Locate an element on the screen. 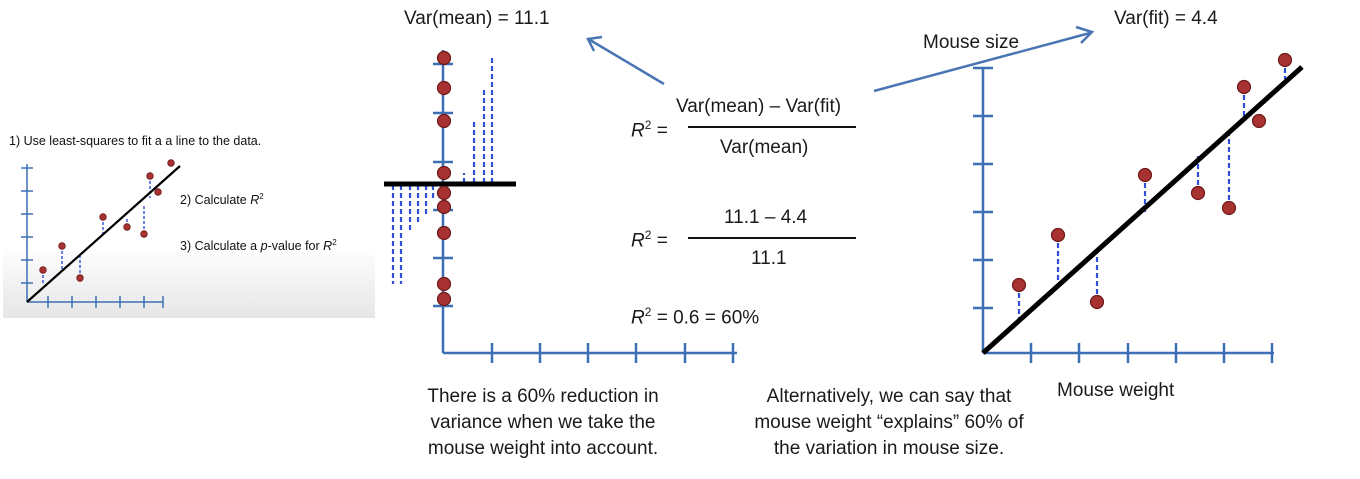 This screenshot has width=1360, height=479. formula-fraction-bar is located at coordinates (772, 127).